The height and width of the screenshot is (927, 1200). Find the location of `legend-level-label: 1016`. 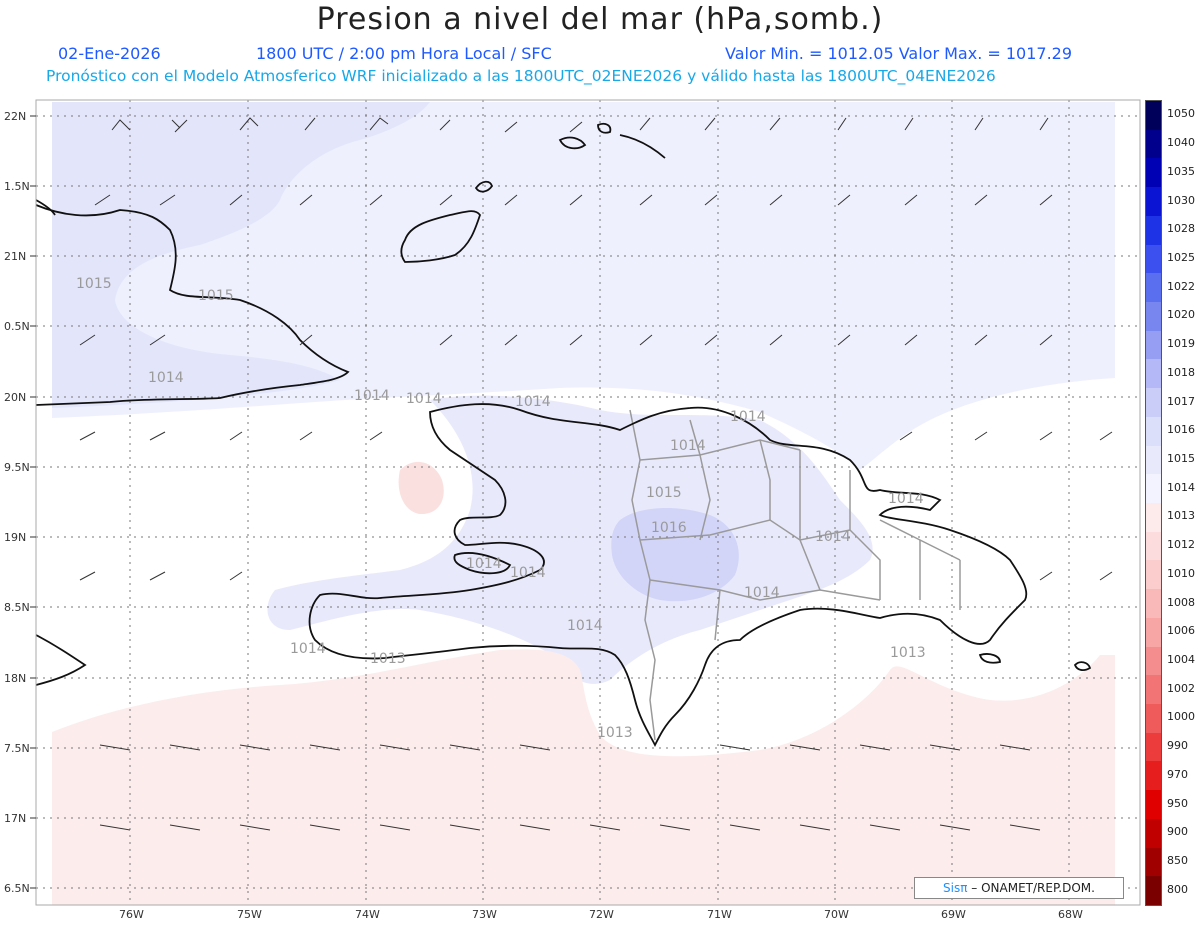

legend-level-label: 1016 is located at coordinates (1181, 430).